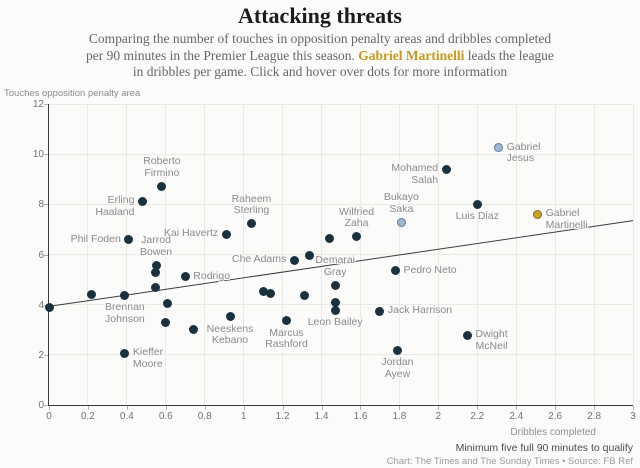 This screenshot has width=640, height=468. I want to click on point-label-kieffer-moore: Kieffer Moore, so click(148, 358).